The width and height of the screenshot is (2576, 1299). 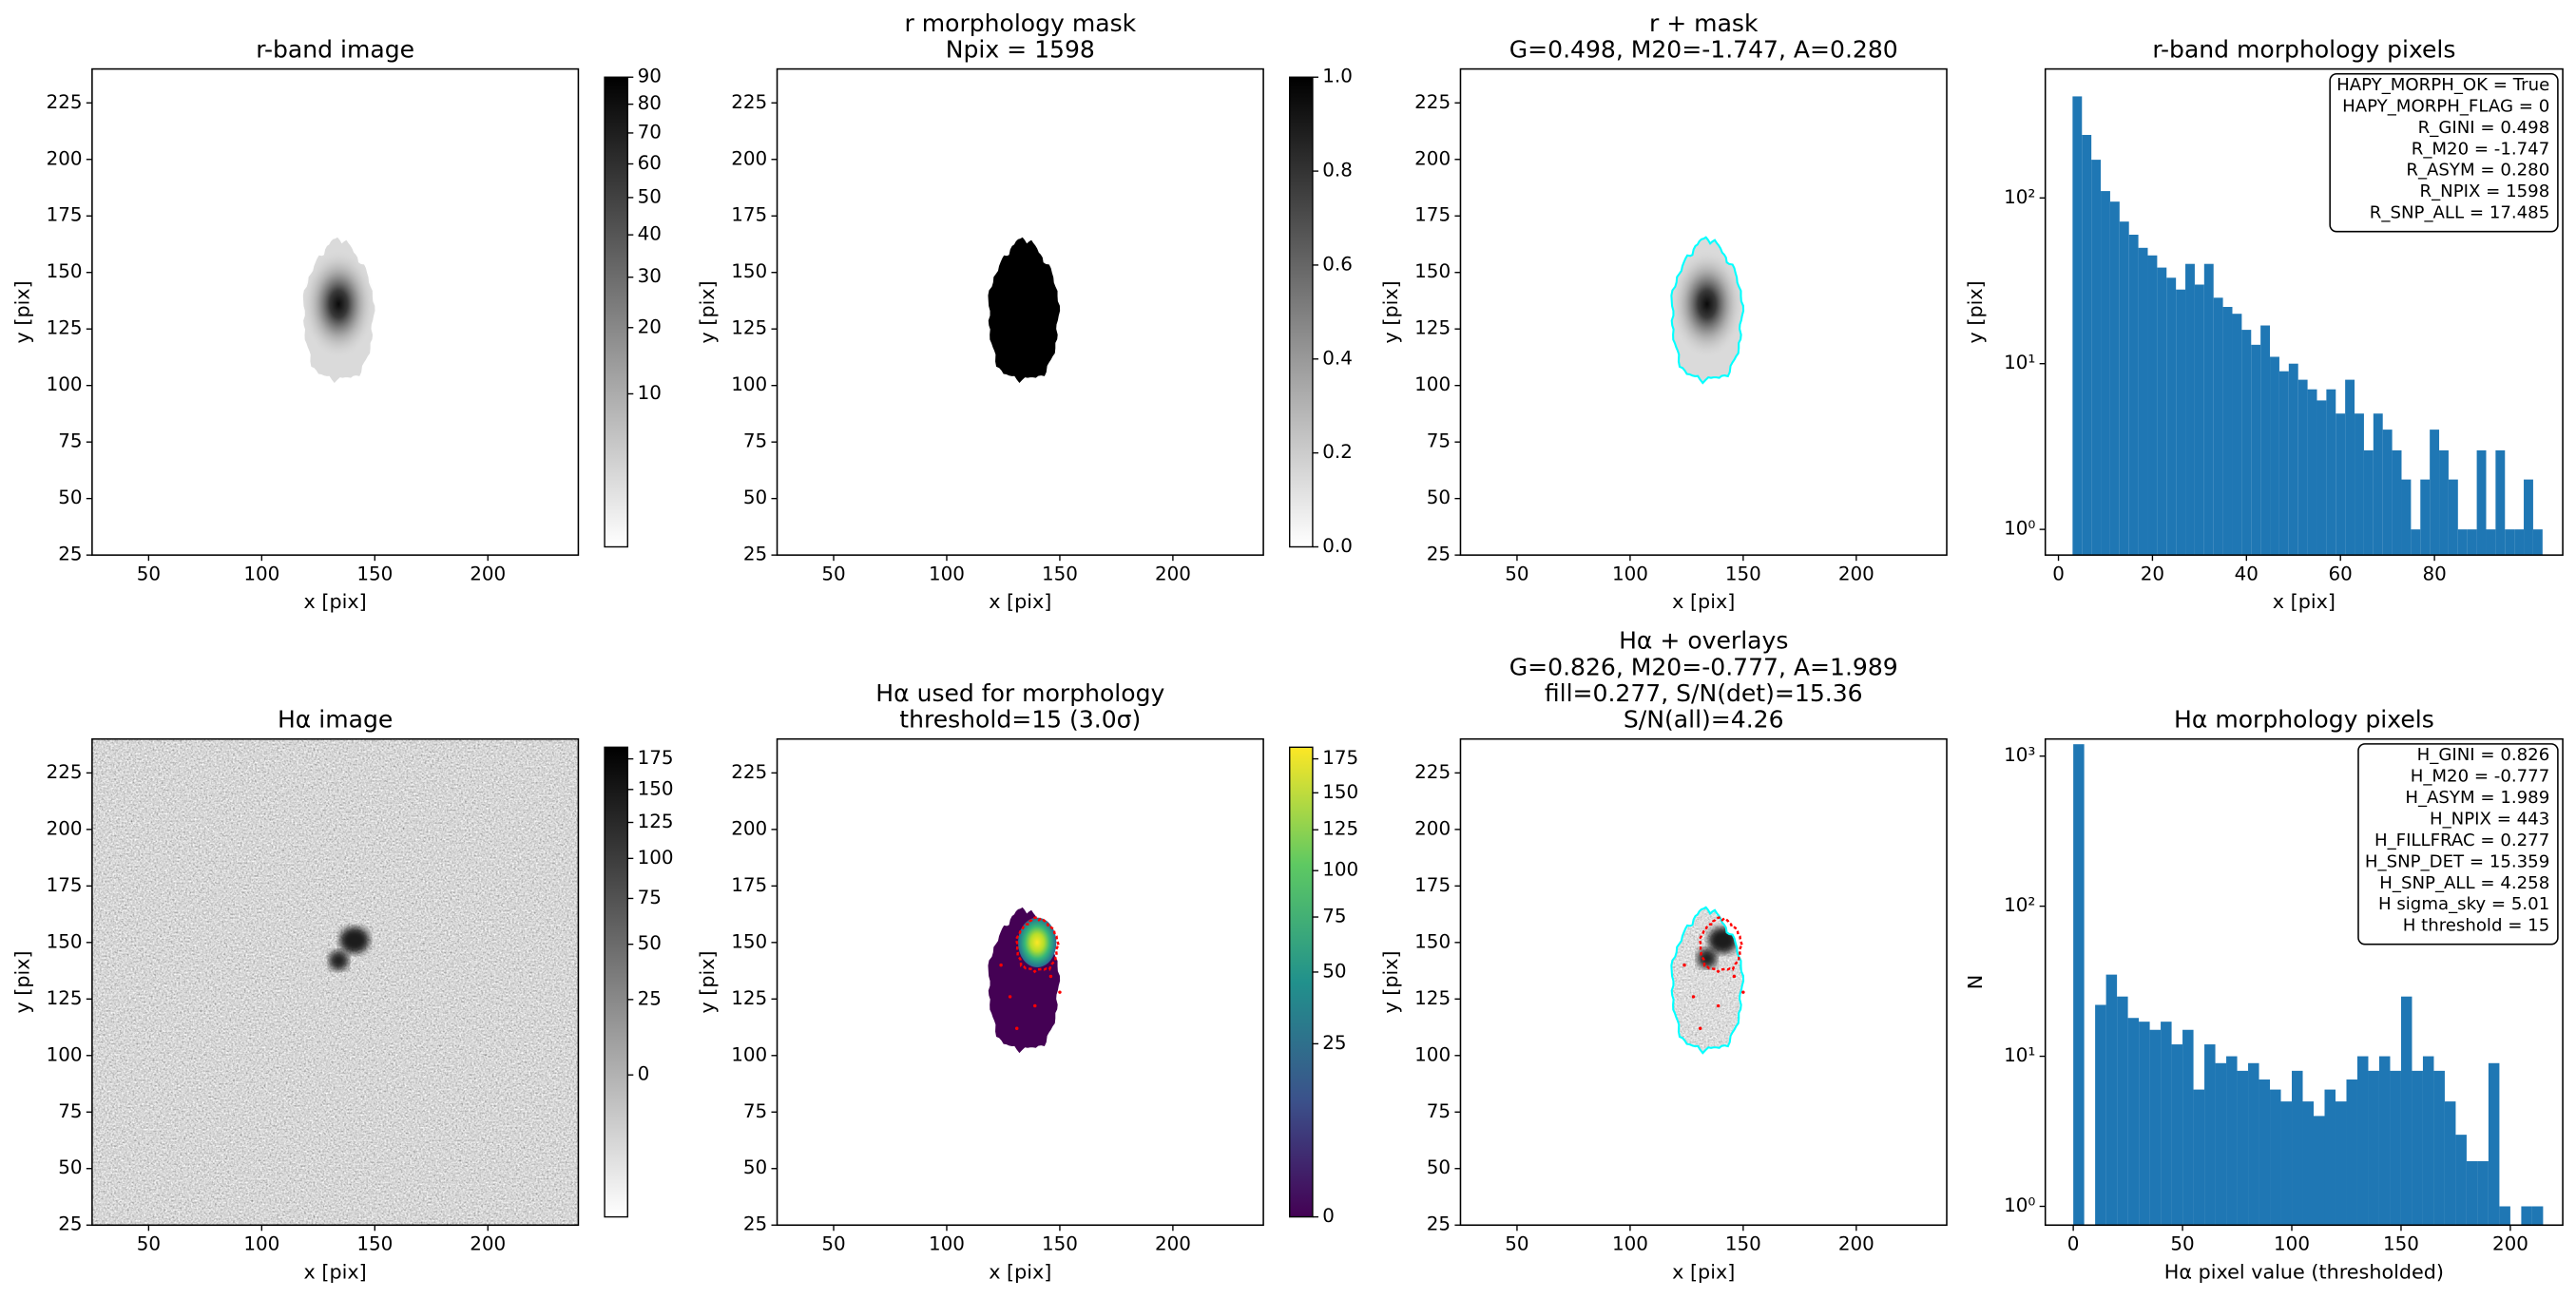 I want to click on panel-title: Hα used for morphology, so click(x=1019, y=693).